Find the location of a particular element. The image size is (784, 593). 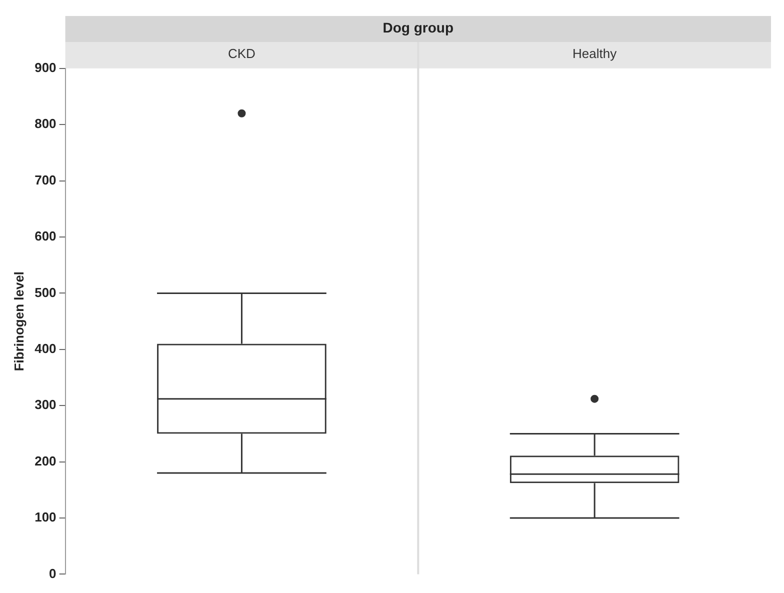

y-tick-label: 0 is located at coordinates (52, 573).